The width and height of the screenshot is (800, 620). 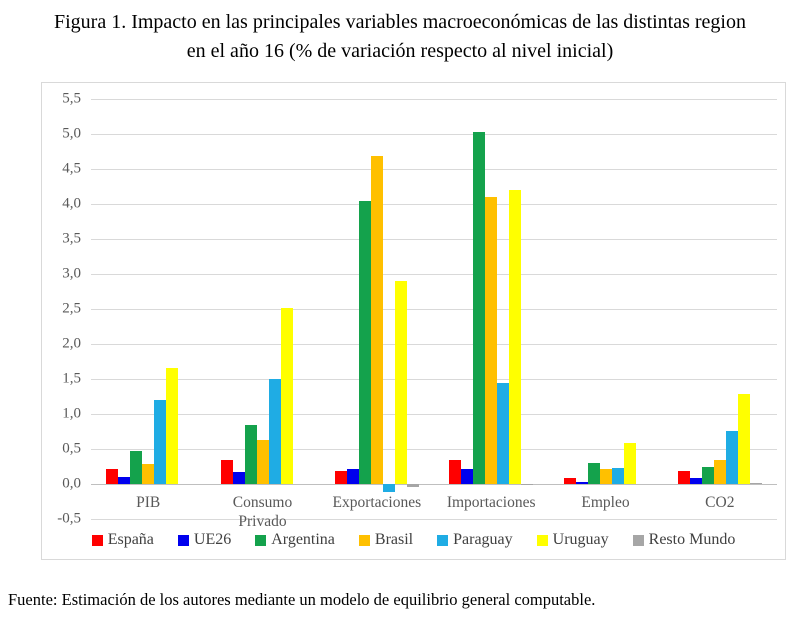 What do you see at coordinates (130, 539) in the screenshot?
I see `legend-label: España` at bounding box center [130, 539].